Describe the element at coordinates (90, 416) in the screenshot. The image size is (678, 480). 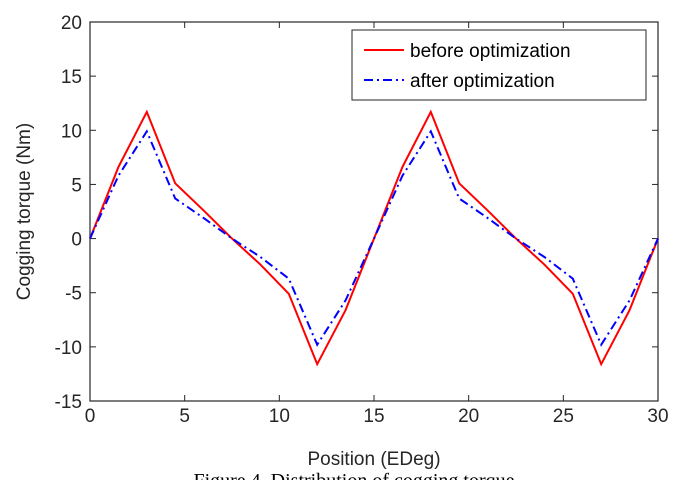
I see `x-tick-label: 0` at that location.